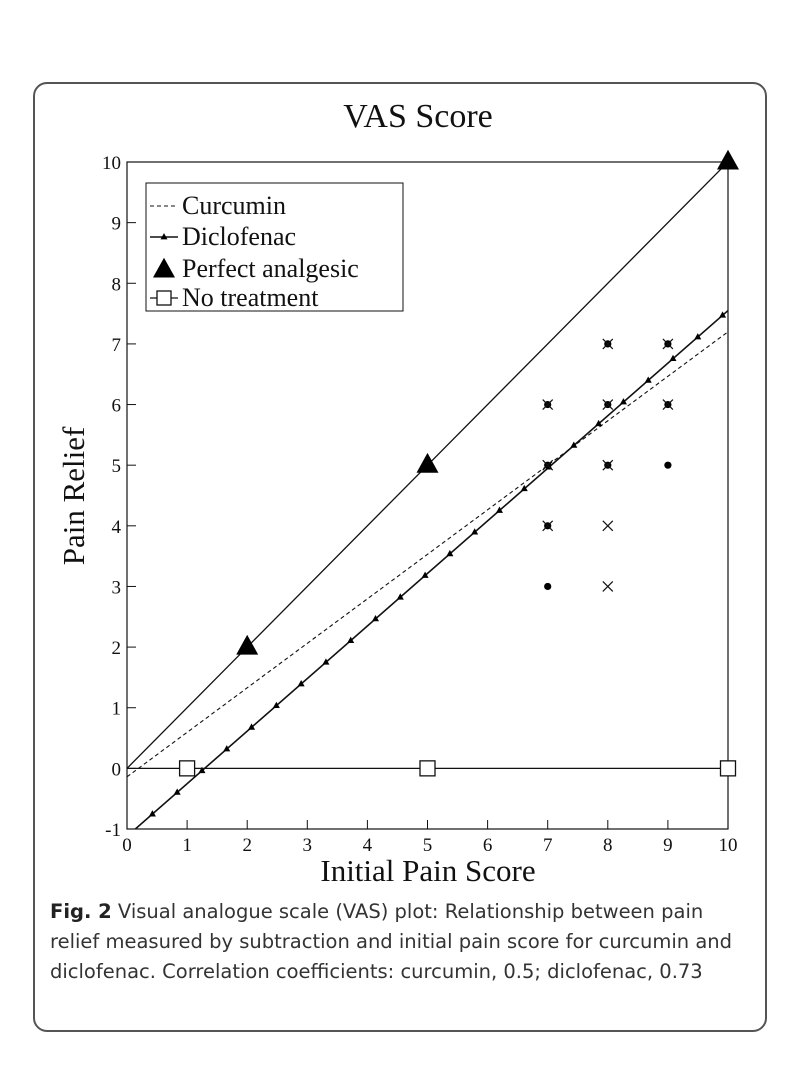 This screenshot has width=807, height=1078. What do you see at coordinates (117, 224) in the screenshot?
I see `y-tick-label: 9` at bounding box center [117, 224].